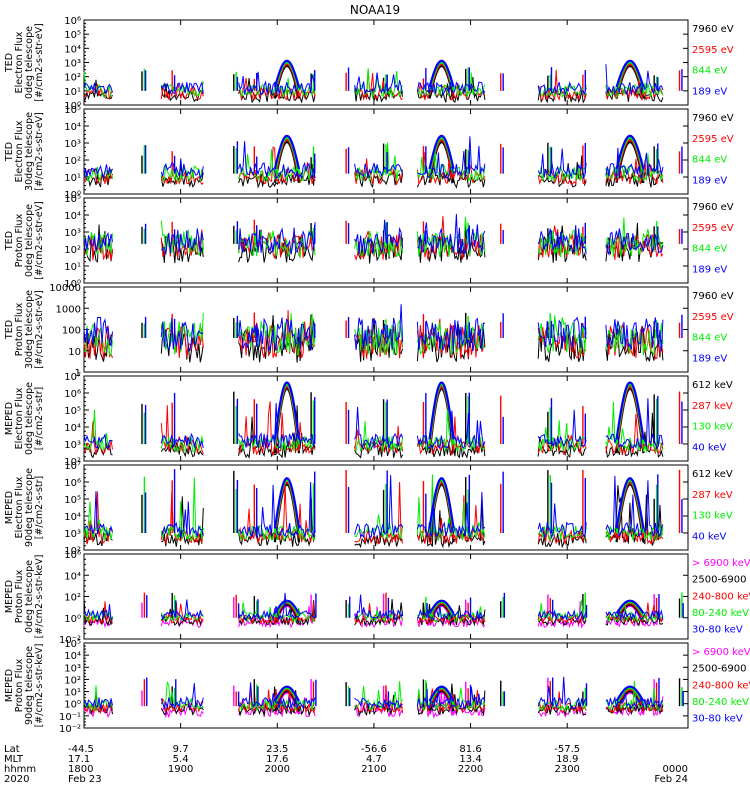 The width and height of the screenshot is (750, 800). What do you see at coordinates (470, 749) in the screenshot?
I see `x-tick-label: 81.6` at bounding box center [470, 749].